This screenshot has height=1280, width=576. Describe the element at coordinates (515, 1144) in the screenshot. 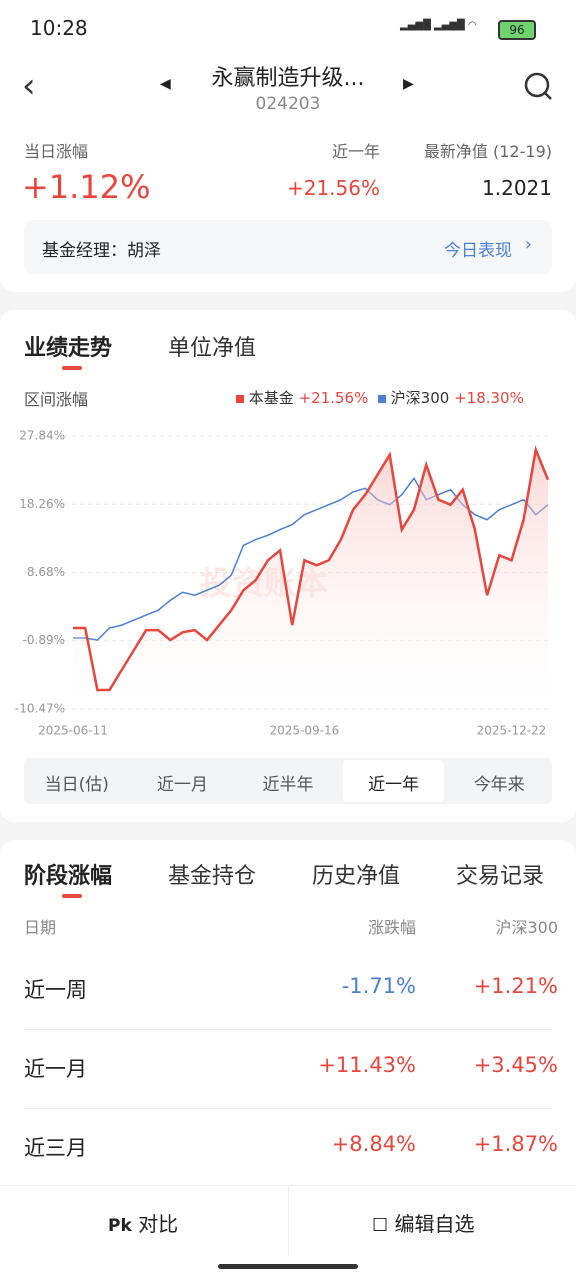

I see `table-cell: +1.87%` at that location.